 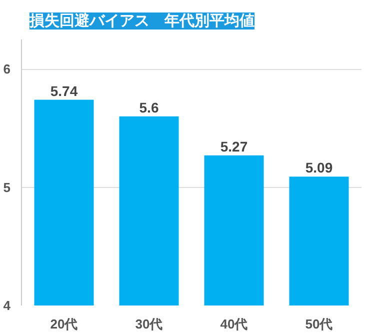 I want to click on x-tick-label: 30代, so click(x=149, y=324).